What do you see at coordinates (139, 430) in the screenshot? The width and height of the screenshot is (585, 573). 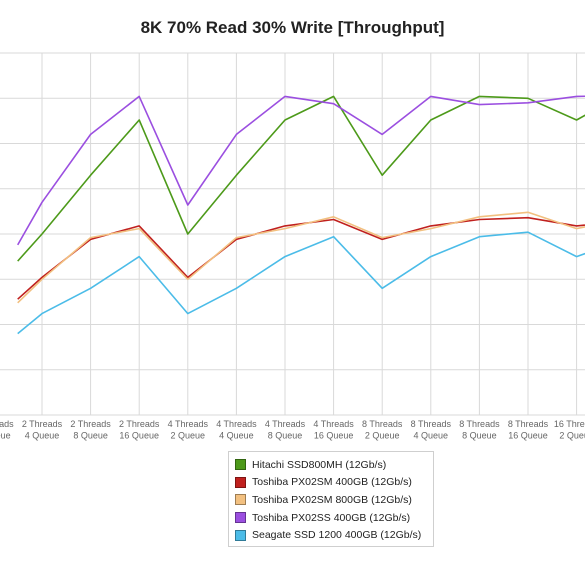 I see `x-tick-label: 2 Threads 16 Queue` at bounding box center [139, 430].